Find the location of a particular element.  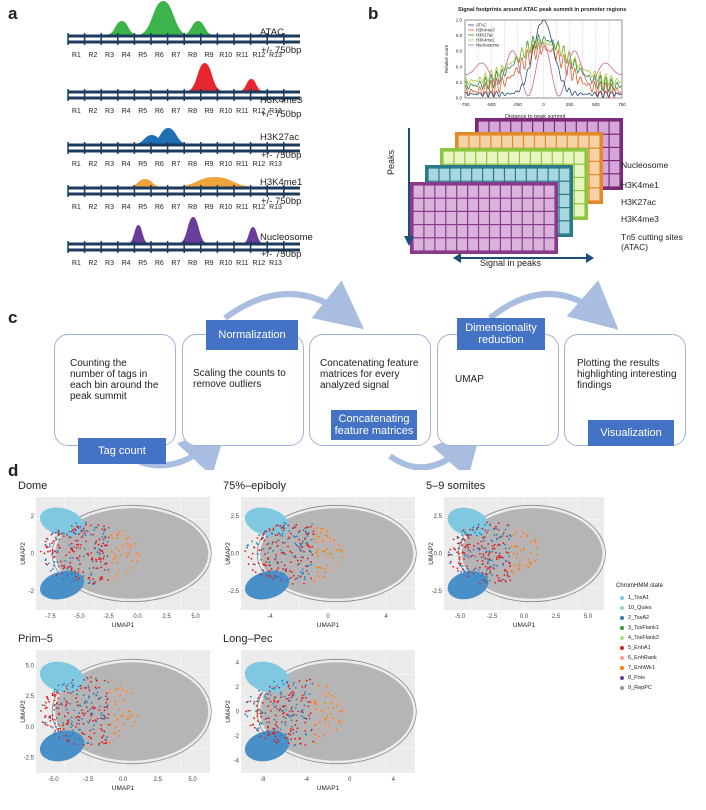

bin-label: R9 is located at coordinates (209, 55).